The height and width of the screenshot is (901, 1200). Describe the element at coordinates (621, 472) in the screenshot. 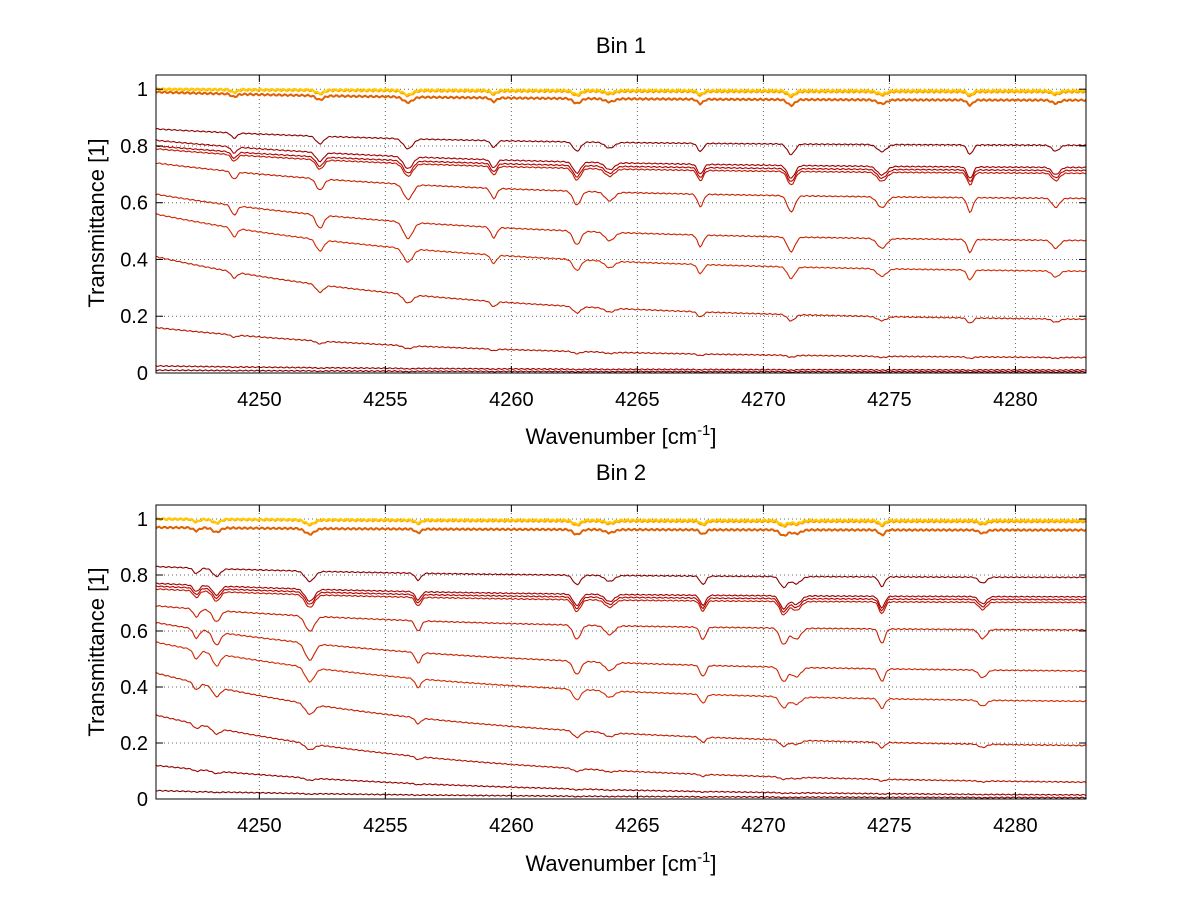

I see `chart-title: Bin 2` at that location.